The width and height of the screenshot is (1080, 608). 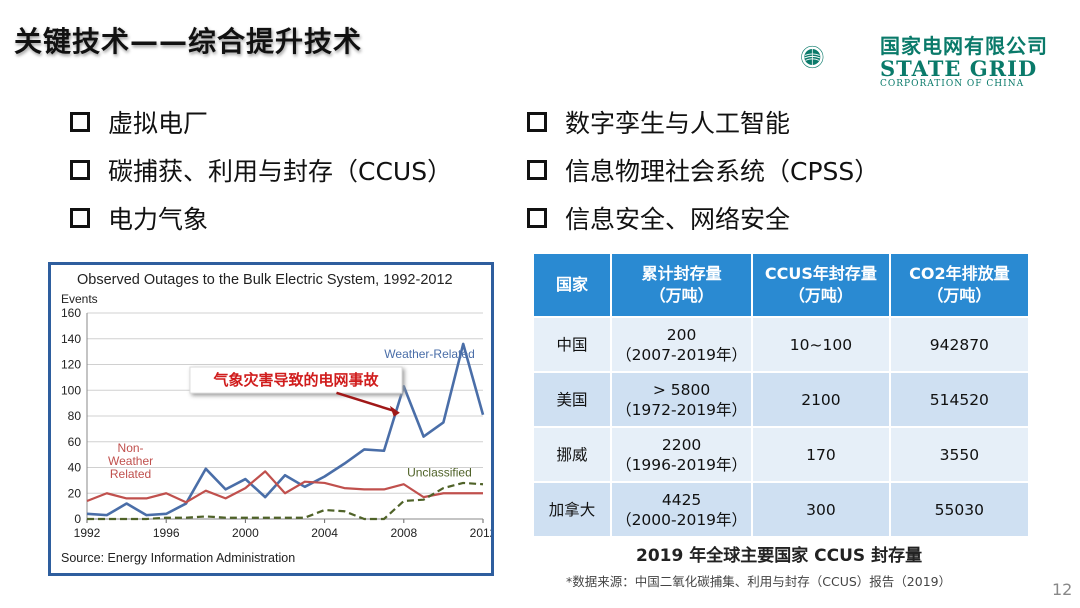 What do you see at coordinates (261, 122) in the screenshot?
I see `bullet-item: 虚拟电厂` at bounding box center [261, 122].